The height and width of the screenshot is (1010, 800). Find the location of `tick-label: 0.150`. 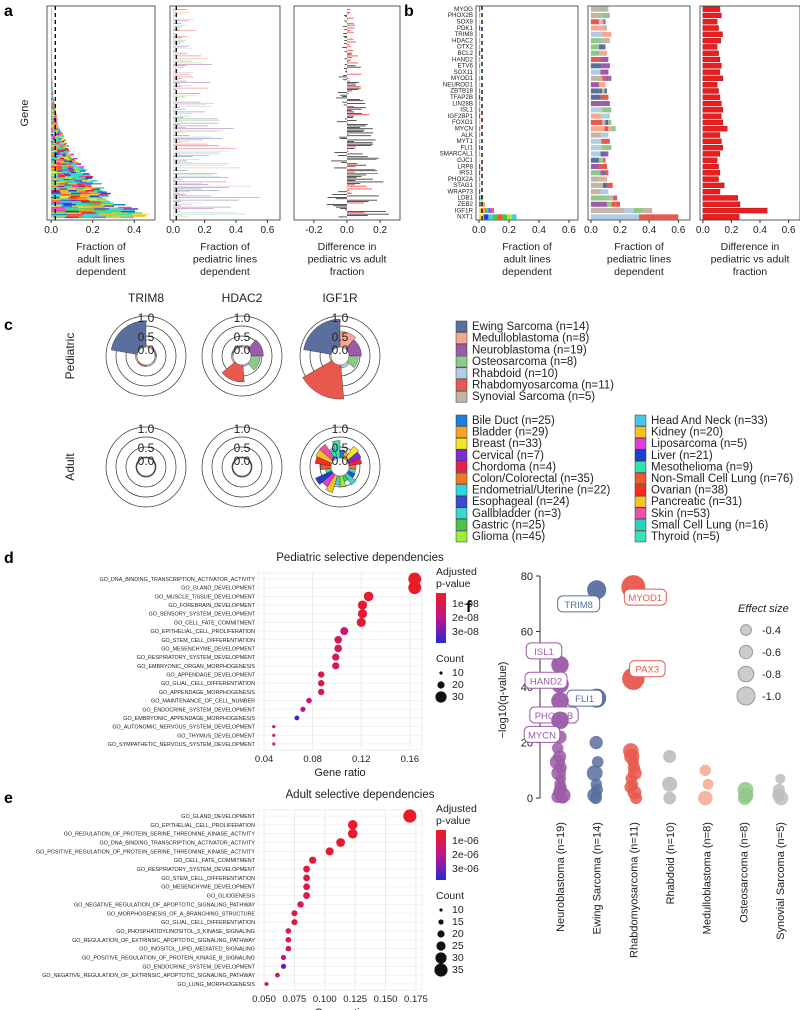

tick-label: 0.150 is located at coordinates (386, 999).